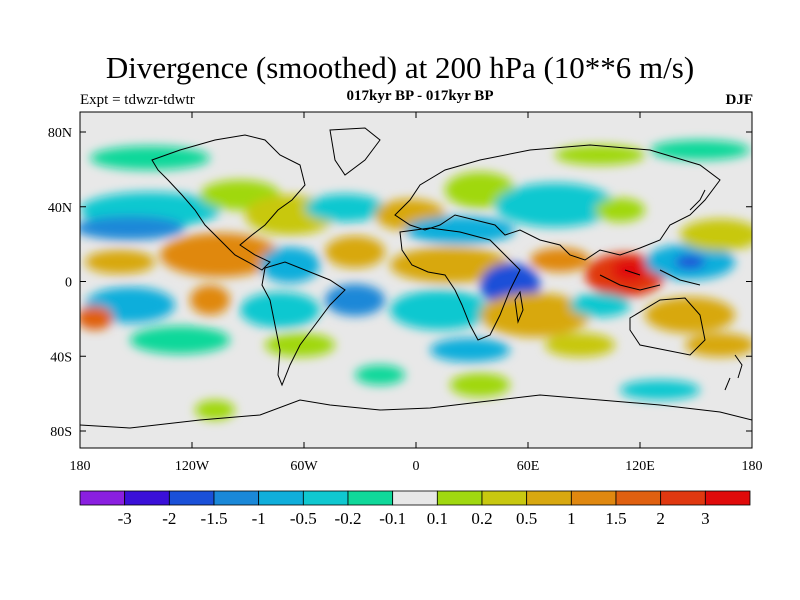 Image resolution: width=800 pixels, height=600 pixels. What do you see at coordinates (660, 518) in the screenshot?
I see `colorbar-label: 2` at bounding box center [660, 518].